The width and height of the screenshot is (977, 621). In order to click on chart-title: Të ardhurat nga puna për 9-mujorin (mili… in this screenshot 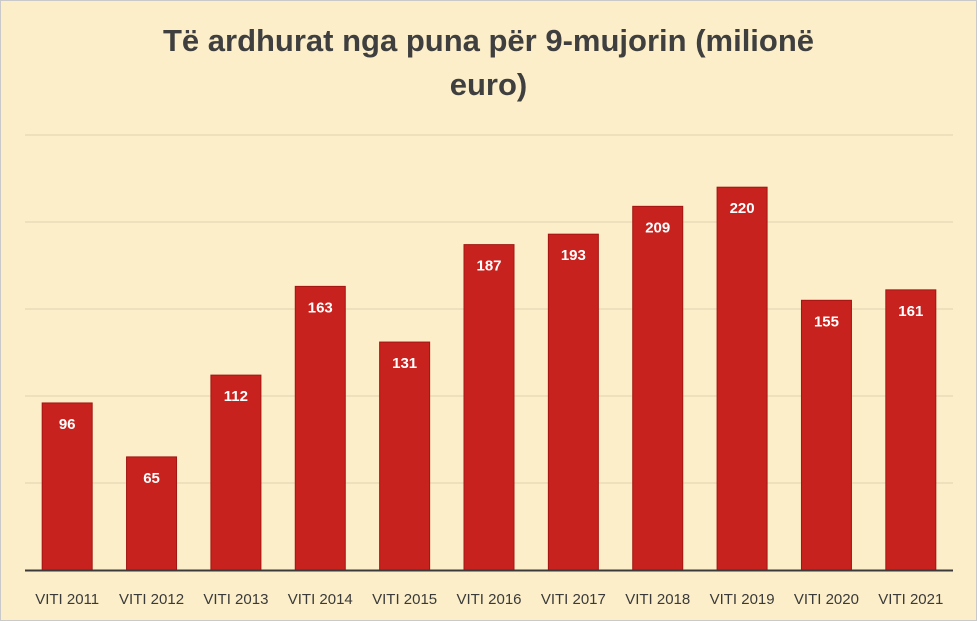, I will do `click(488, 63)`.